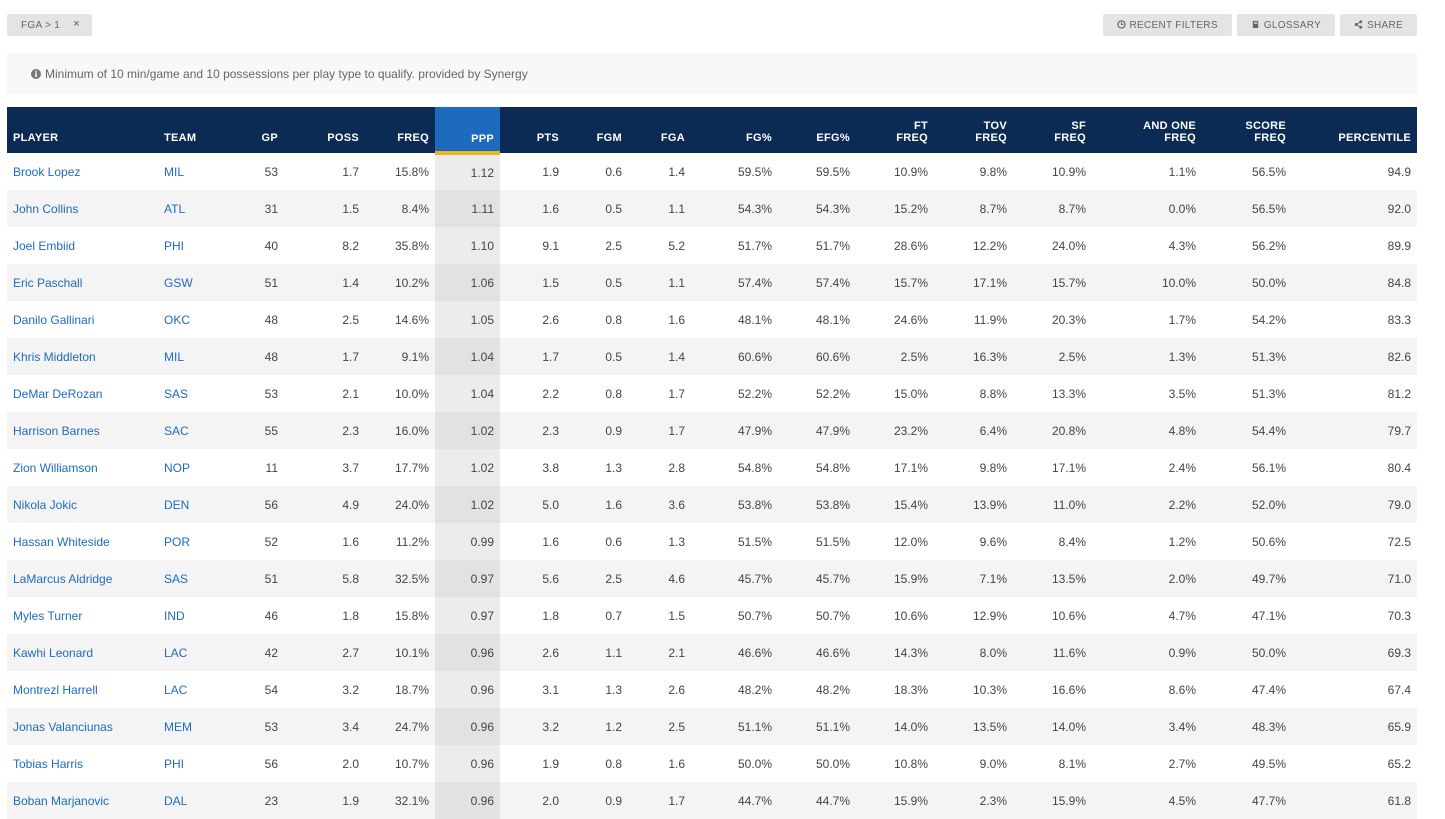 The image size is (1445, 819). Describe the element at coordinates (255, 578) in the screenshot. I see `cell-gp: 51` at that location.